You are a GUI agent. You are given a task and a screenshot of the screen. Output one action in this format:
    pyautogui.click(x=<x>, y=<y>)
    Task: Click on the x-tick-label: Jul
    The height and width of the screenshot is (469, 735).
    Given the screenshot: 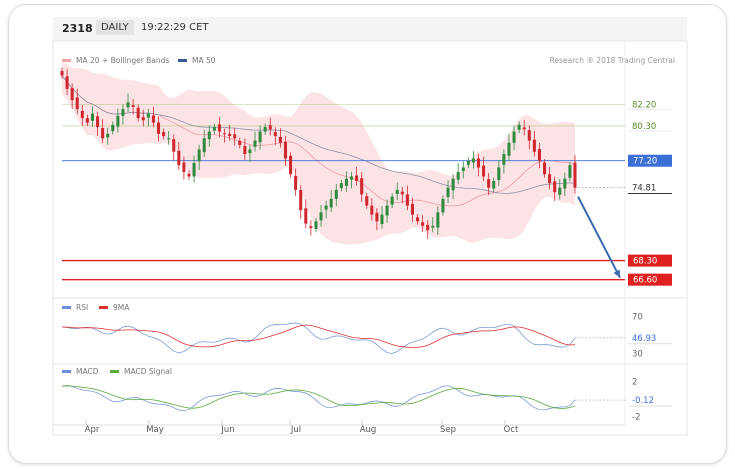 What is the action you would take?
    pyautogui.click(x=295, y=430)
    